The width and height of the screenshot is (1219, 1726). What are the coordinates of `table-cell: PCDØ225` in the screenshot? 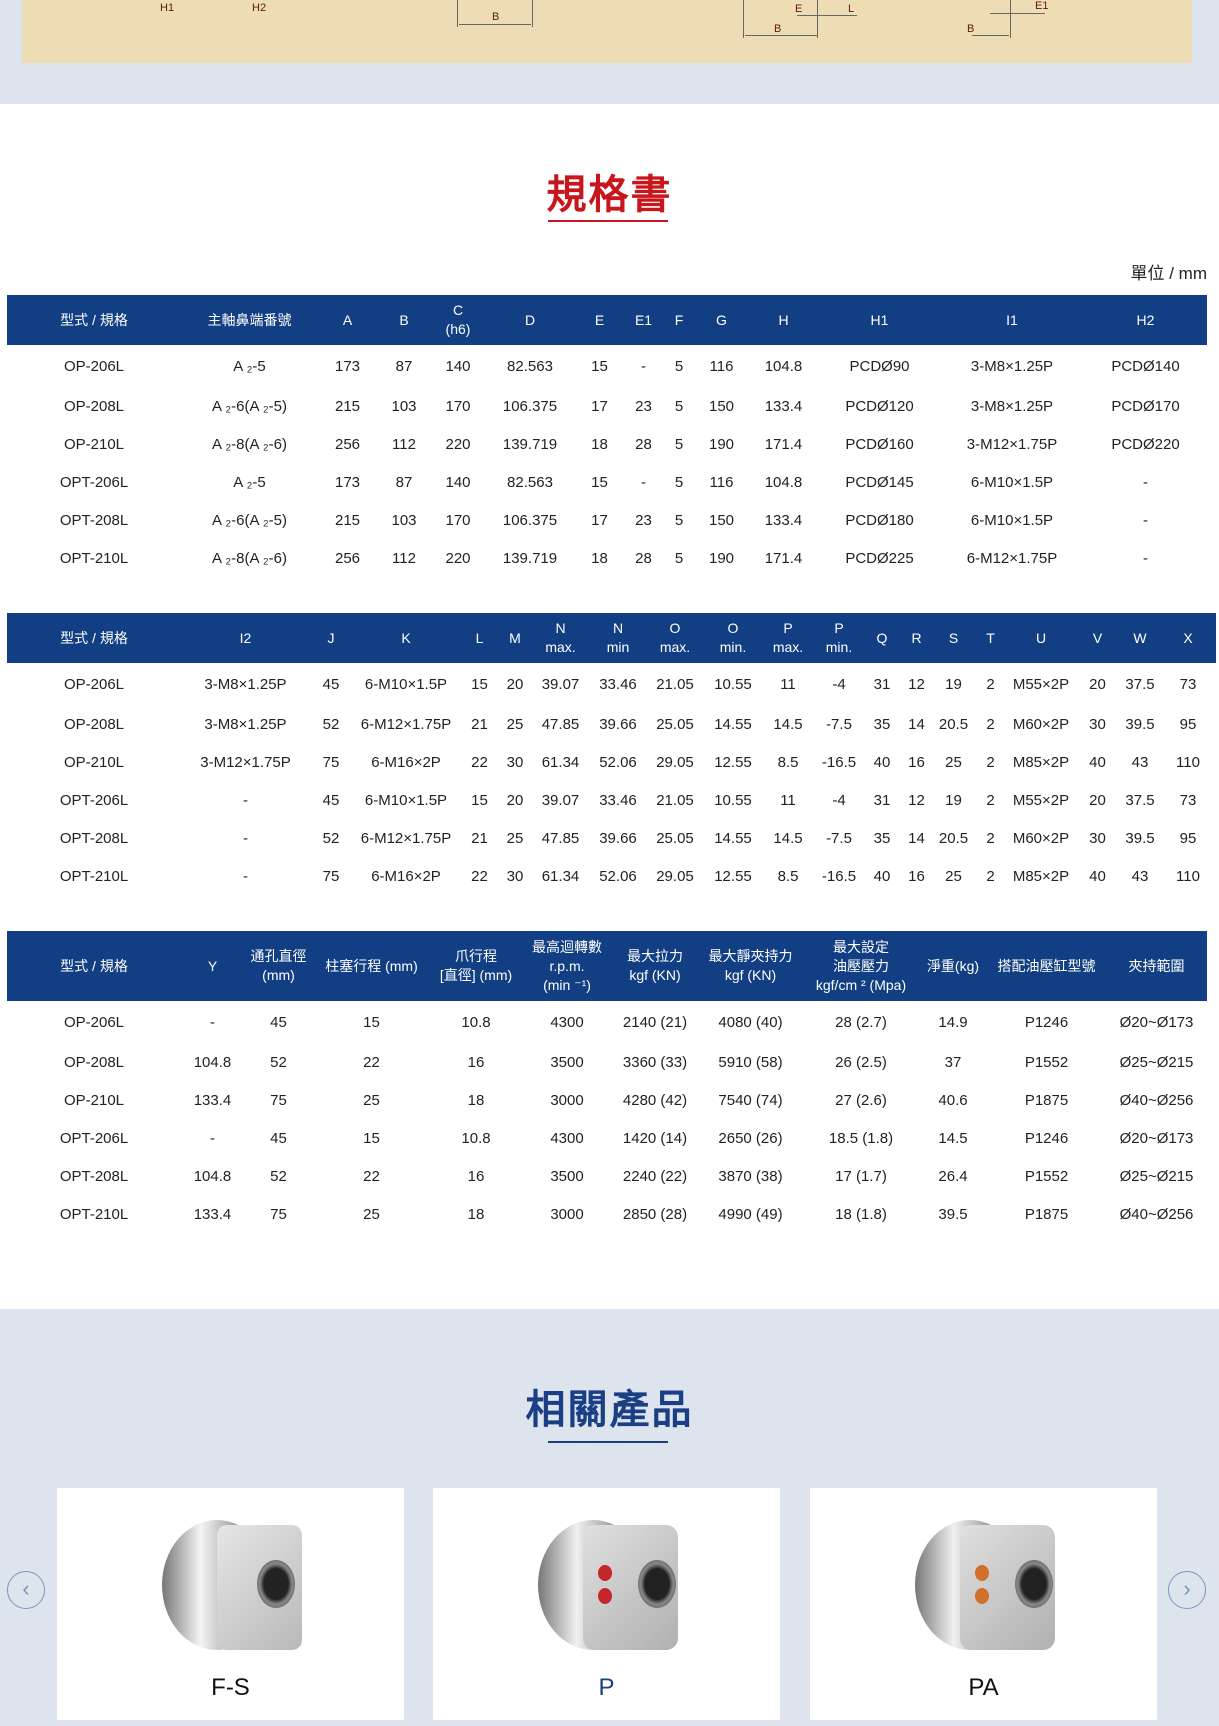 It's located at (879, 558).